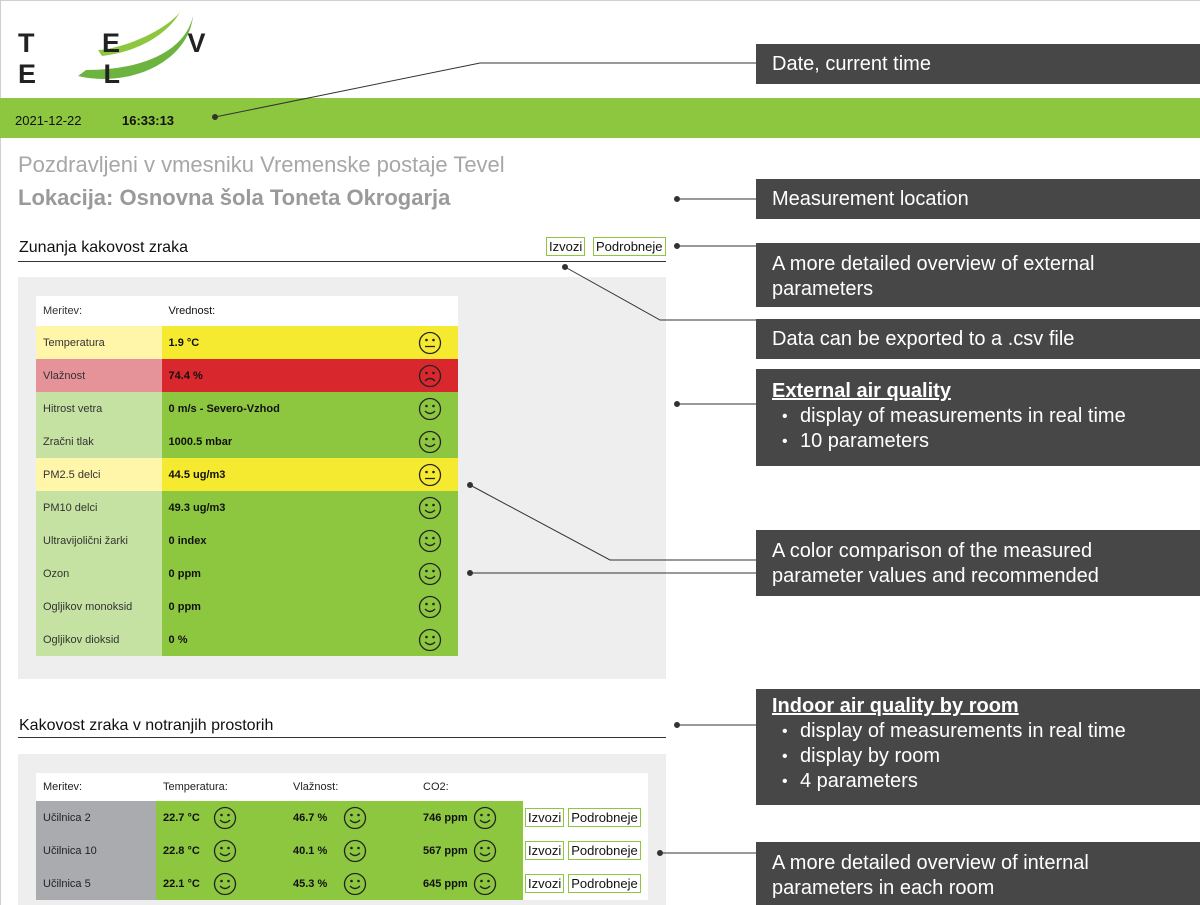 The width and height of the screenshot is (1200, 905). Describe the element at coordinates (314, 850) in the screenshot. I see `room-humidity: 40.1 %` at that location.